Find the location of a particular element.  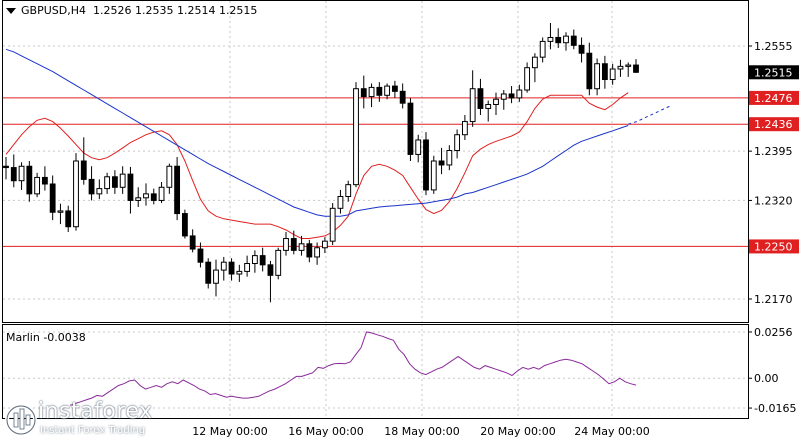

dropdown-triangle-icon is located at coordinates (11, 11).